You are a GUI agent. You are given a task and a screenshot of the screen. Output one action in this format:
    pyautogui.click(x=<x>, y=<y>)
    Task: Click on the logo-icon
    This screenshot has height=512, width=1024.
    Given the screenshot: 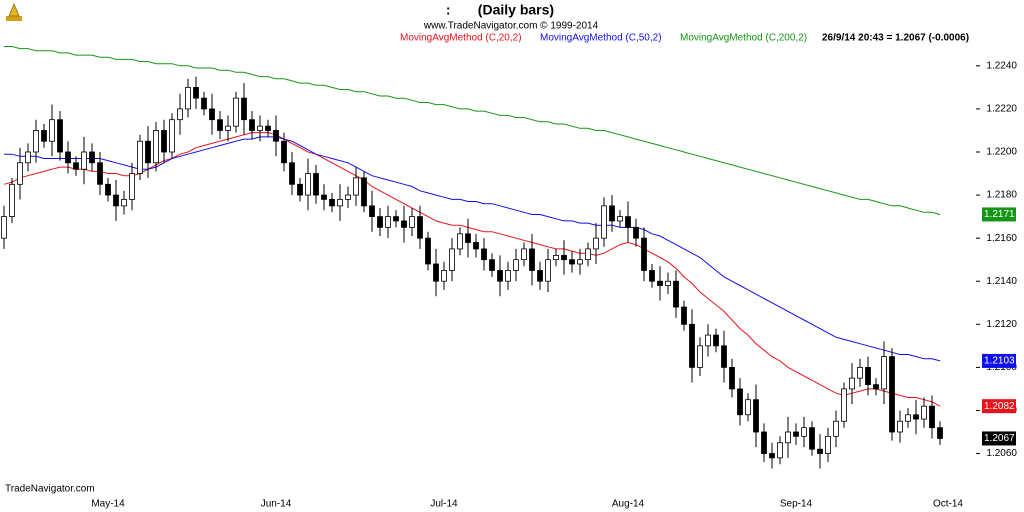 What is the action you would take?
    pyautogui.click(x=14, y=9)
    